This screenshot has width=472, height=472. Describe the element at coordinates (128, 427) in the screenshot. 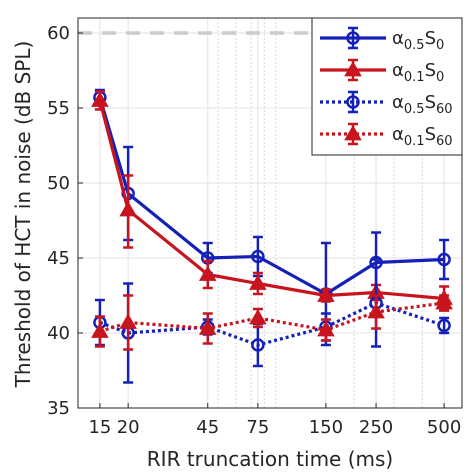

I see `x-tick-label: 20` at that location.